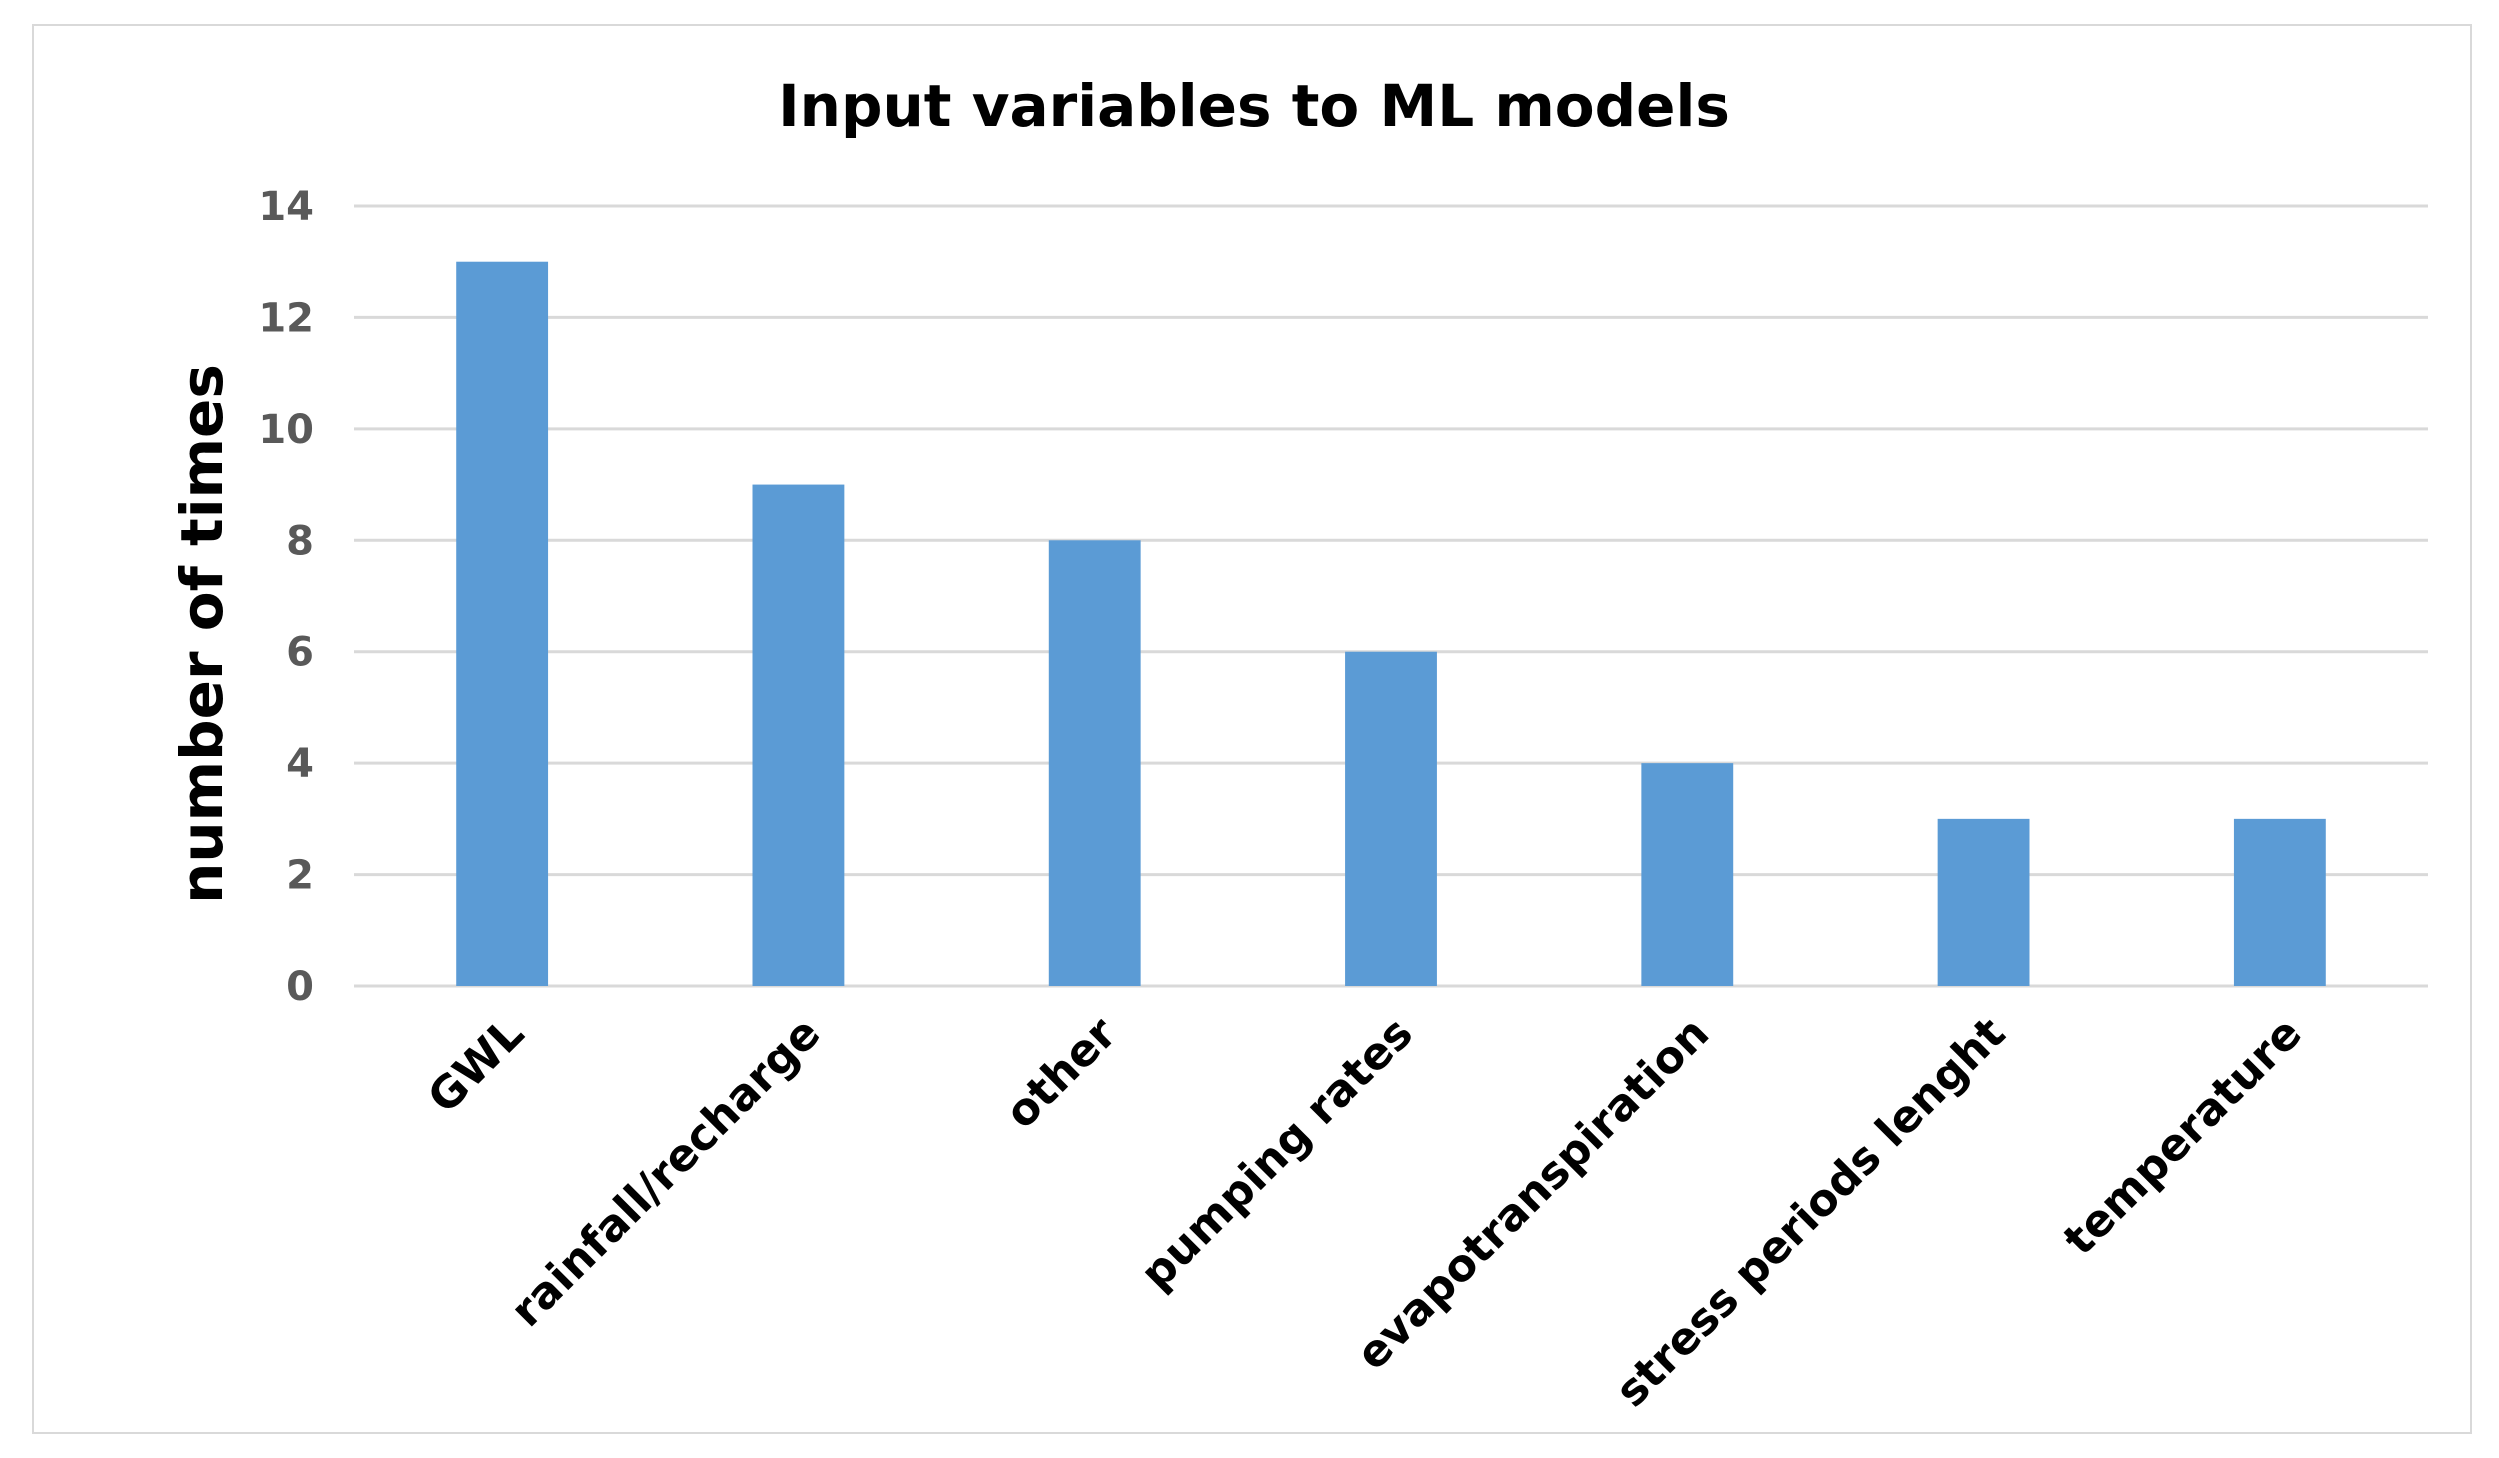 The width and height of the screenshot is (2499, 1458). Describe the element at coordinates (2183, 1137) in the screenshot. I see `x-category-label: temperature` at that location.